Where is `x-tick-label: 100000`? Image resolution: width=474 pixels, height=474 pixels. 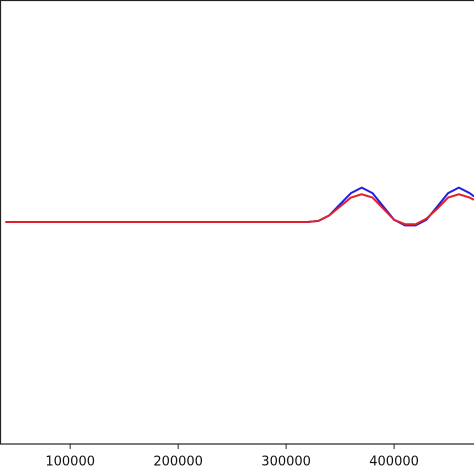 x-tick-label: 100000 is located at coordinates (70, 462).